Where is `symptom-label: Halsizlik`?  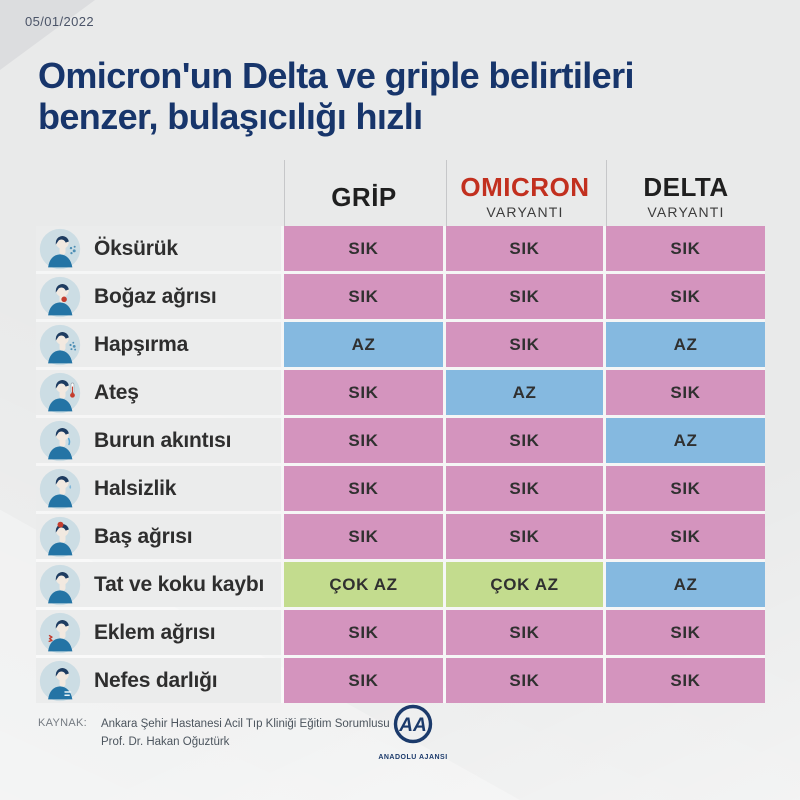
symptom-label: Halsizlik is located at coordinates (135, 488).